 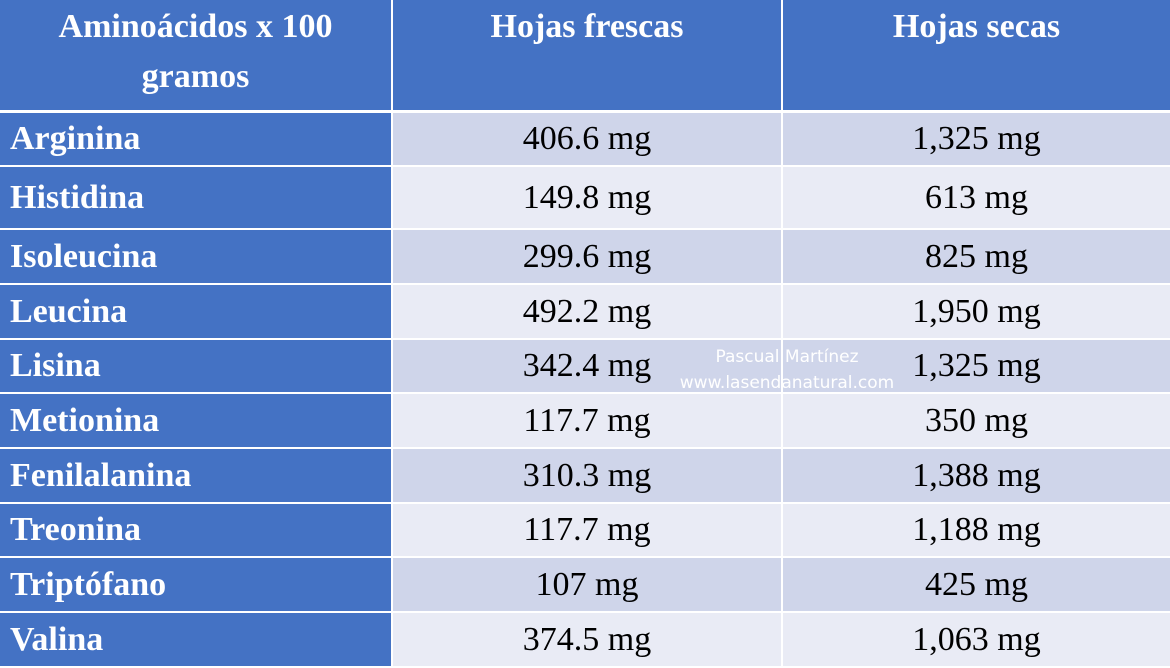 What do you see at coordinates (587, 256) in the screenshot?
I see `table-cell: 299.6 mg` at bounding box center [587, 256].